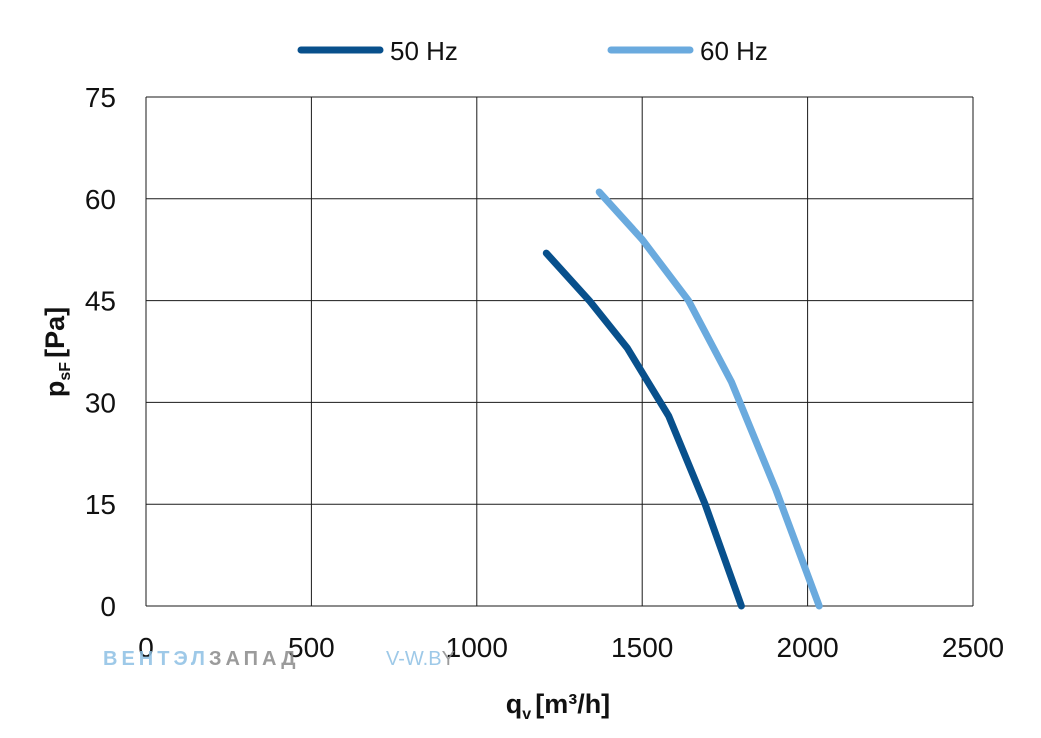 This screenshot has width=1041, height=738. What do you see at coordinates (65, 371) in the screenshot?
I see `y-axis-title-sub: sF` at bounding box center [65, 371].